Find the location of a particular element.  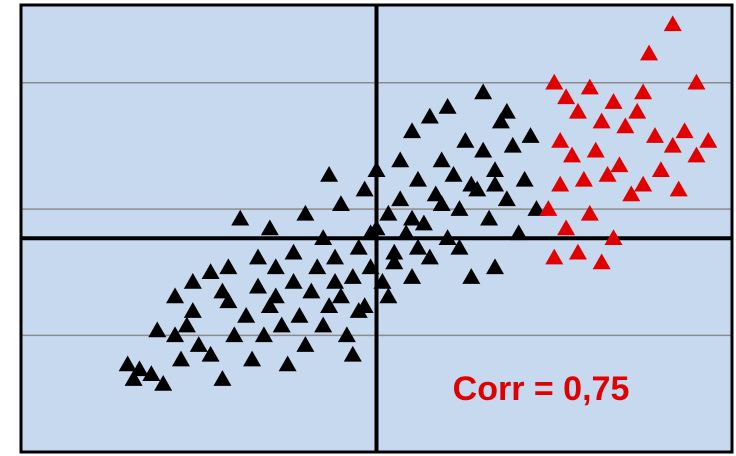

correlation-annotation: Corr = 0,75 is located at coordinates (541, 389).